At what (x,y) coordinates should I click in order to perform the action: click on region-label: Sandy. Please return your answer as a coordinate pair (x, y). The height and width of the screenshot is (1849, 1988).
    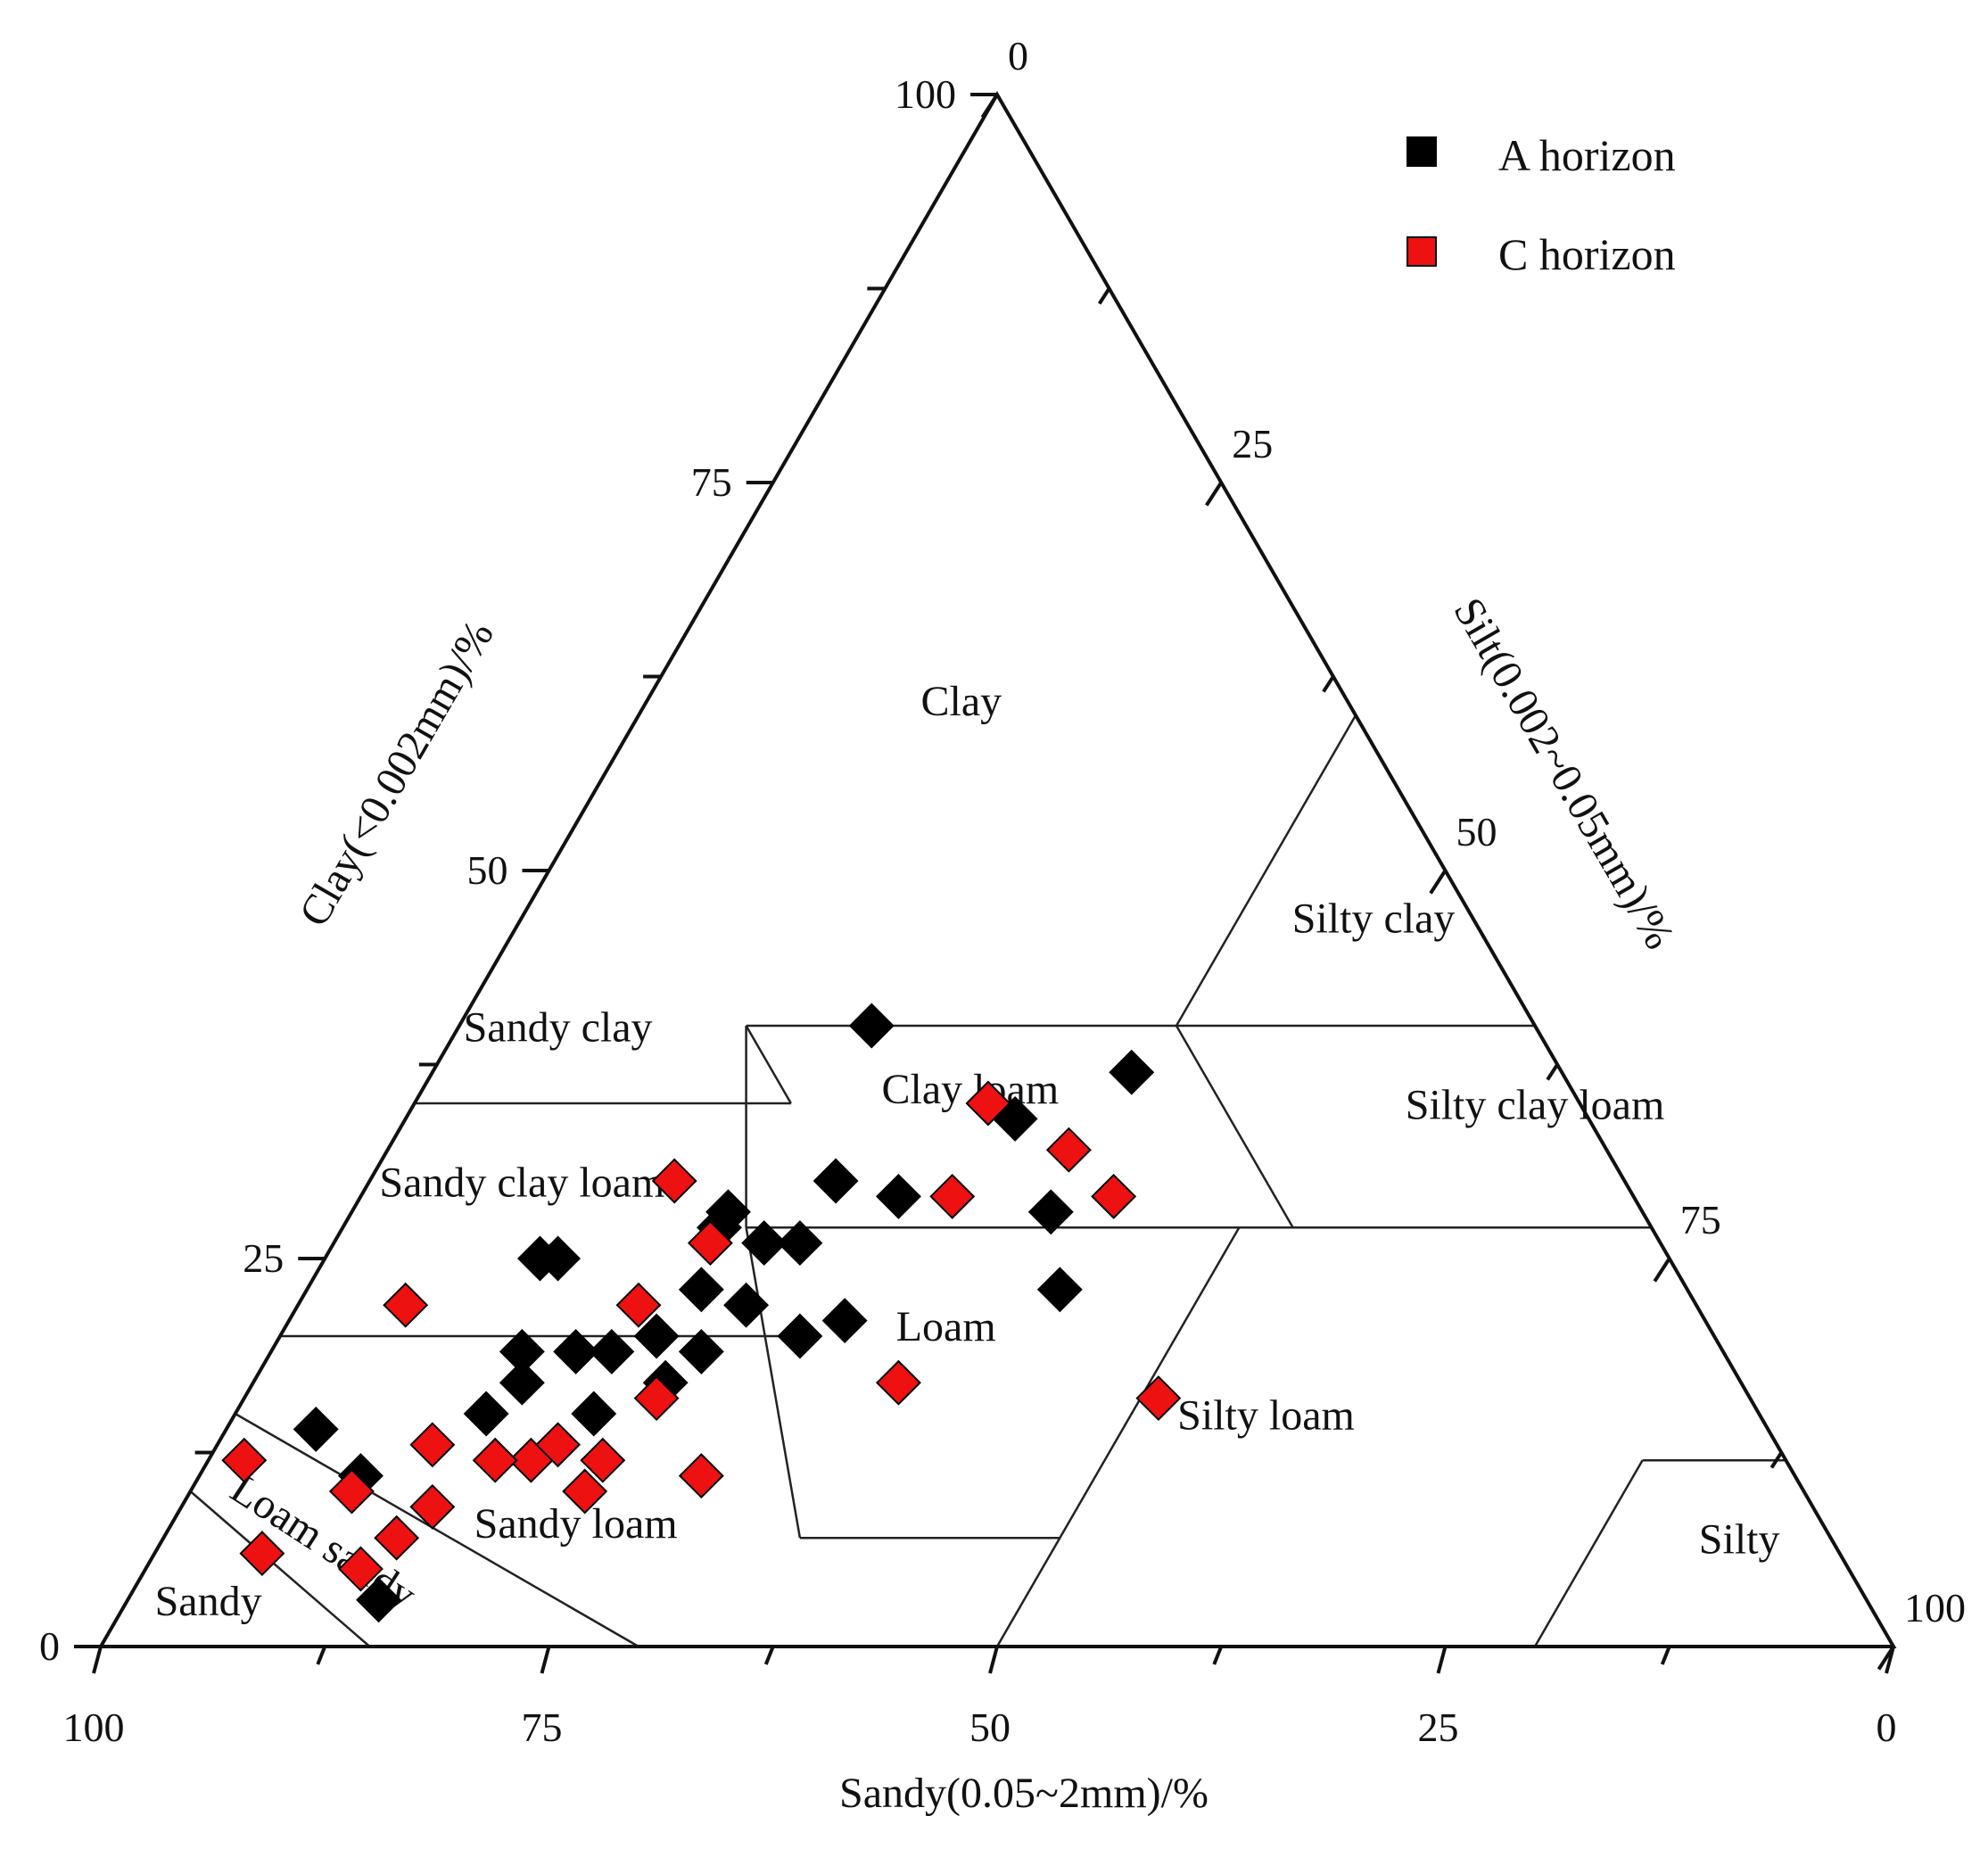
    Looking at the image, I should click on (208, 1601).